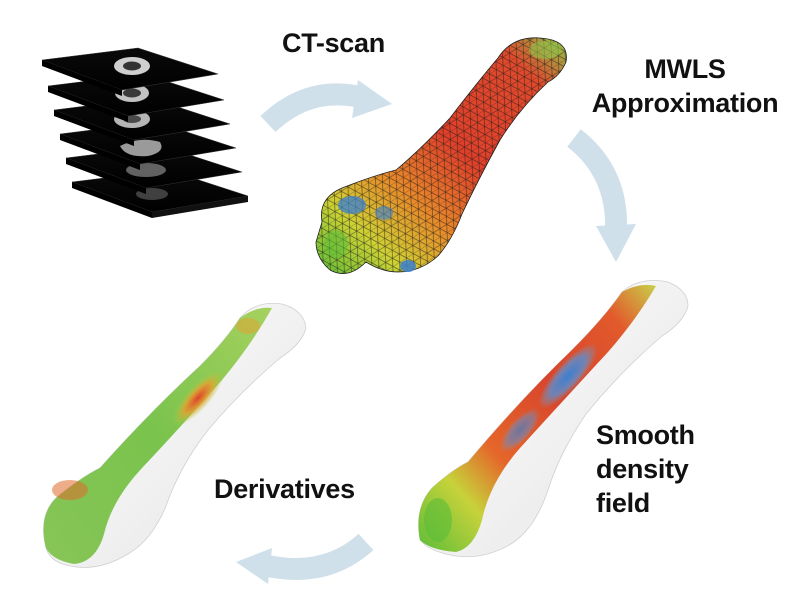 The image size is (800, 609). What do you see at coordinates (441, 155) in the screenshot?
I see `mesh-bone` at bounding box center [441, 155].